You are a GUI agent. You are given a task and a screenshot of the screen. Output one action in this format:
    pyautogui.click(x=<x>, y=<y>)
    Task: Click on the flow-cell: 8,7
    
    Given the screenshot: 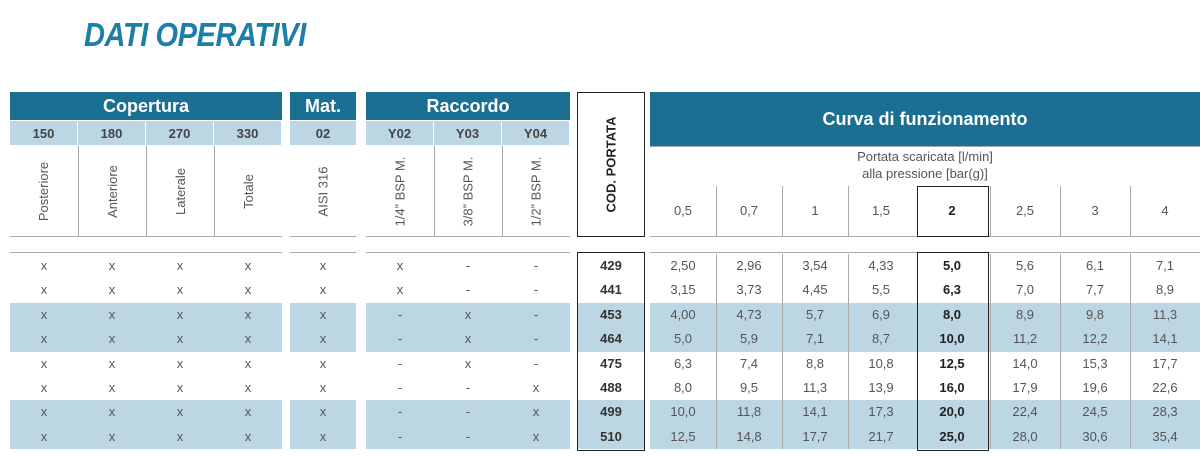 What is the action you would take?
    pyautogui.click(x=881, y=339)
    